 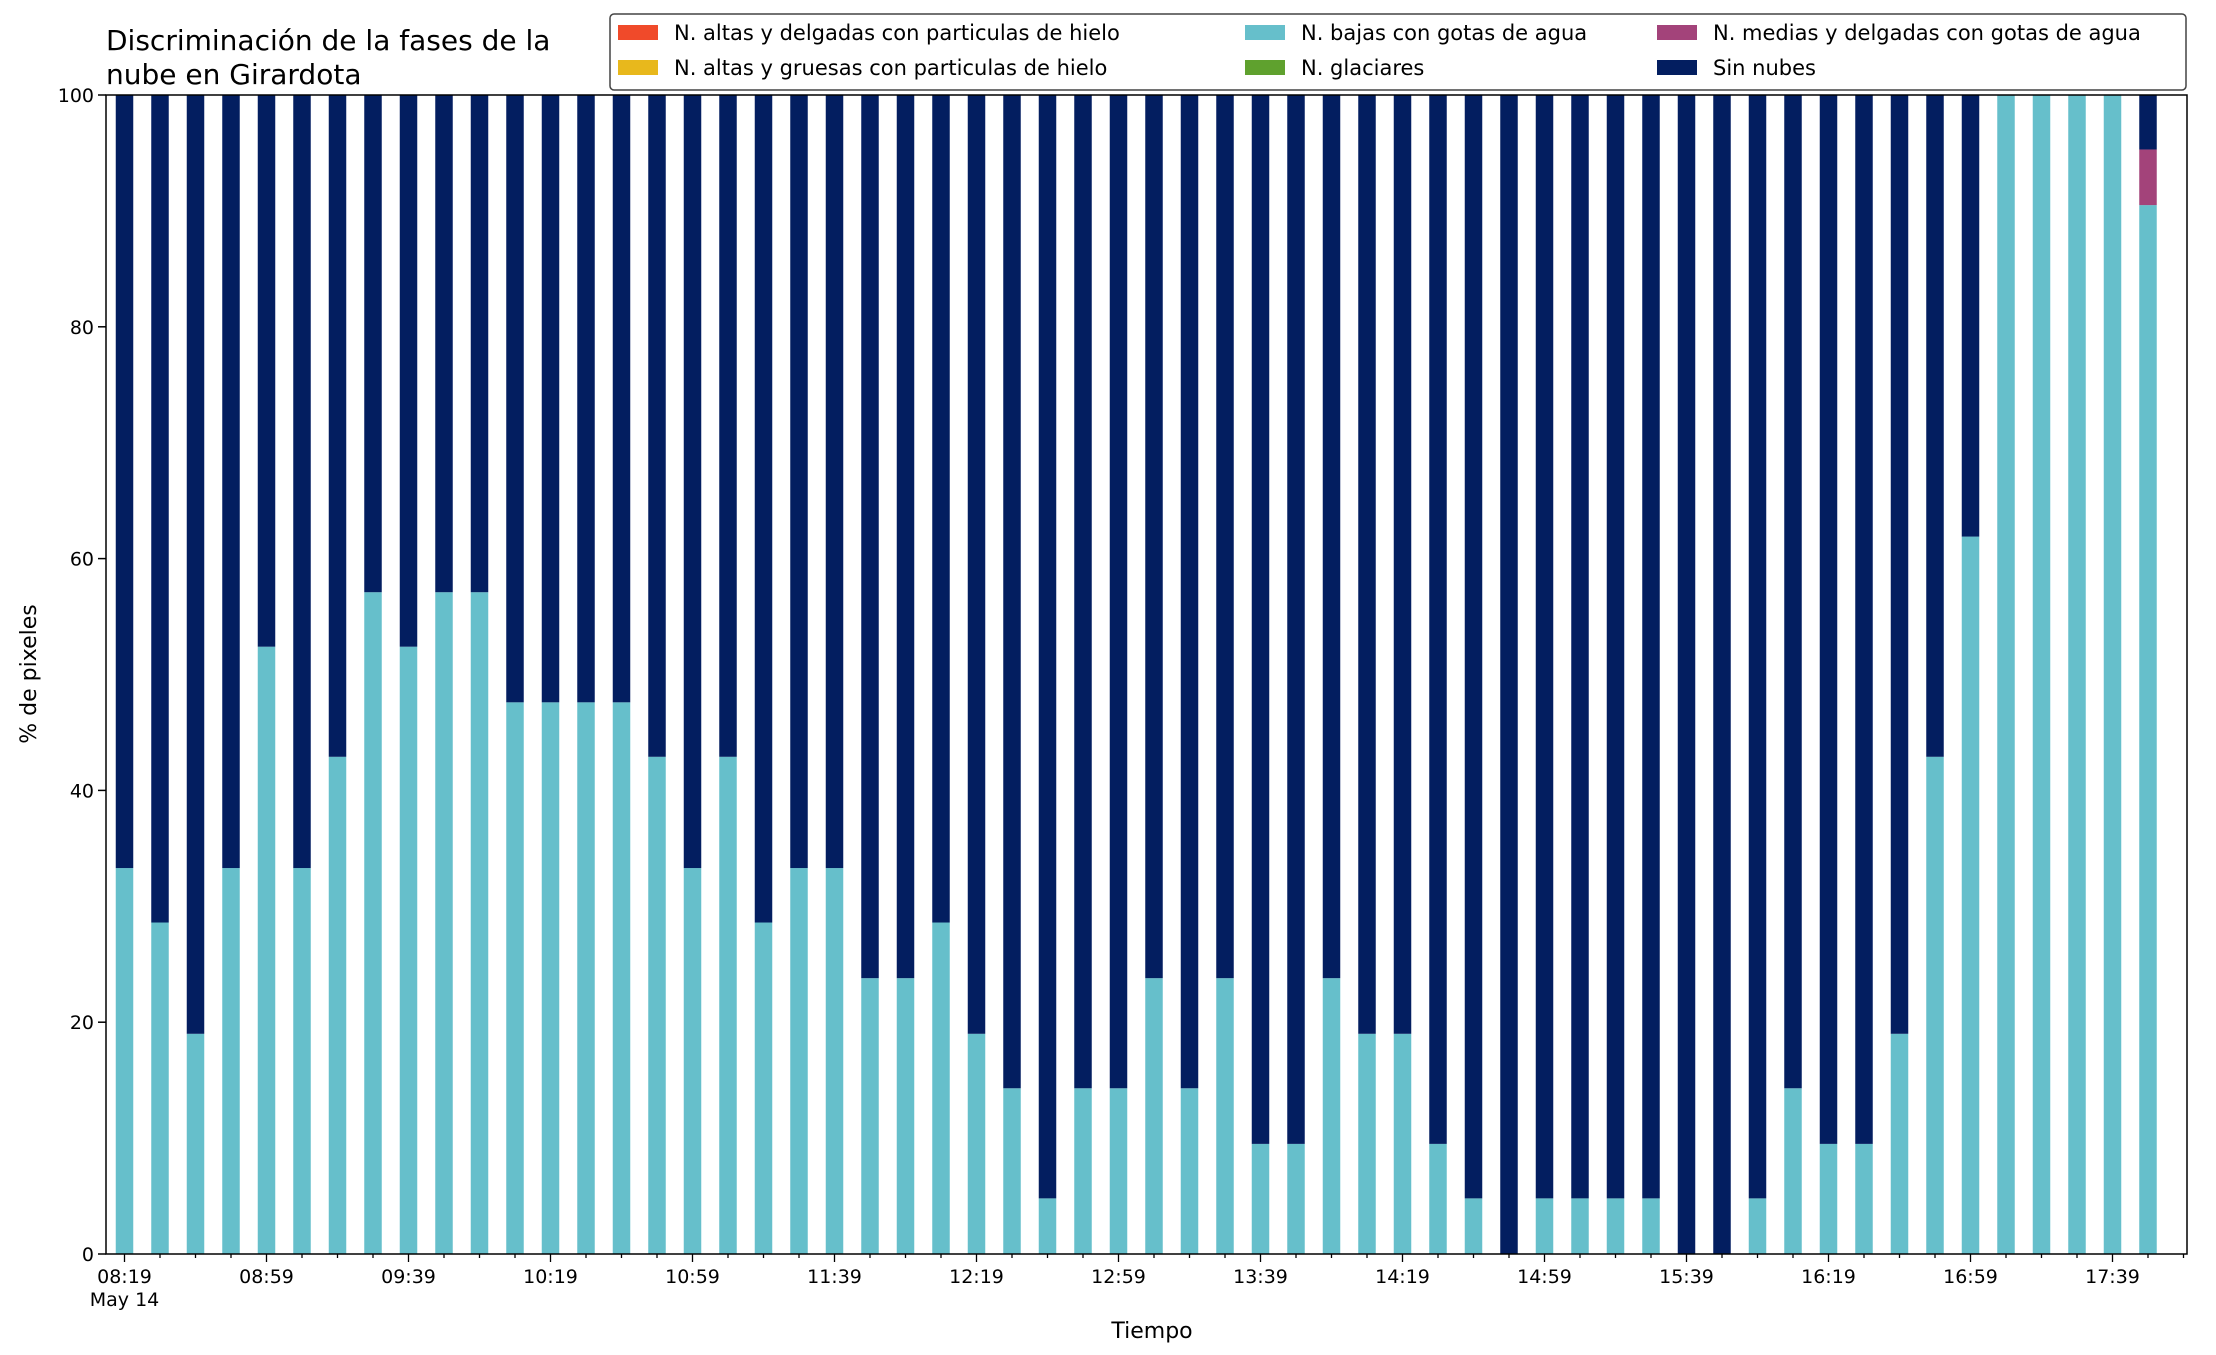 What do you see at coordinates (692, 1277) in the screenshot?
I see `x-tick-label: 10:59` at bounding box center [692, 1277].